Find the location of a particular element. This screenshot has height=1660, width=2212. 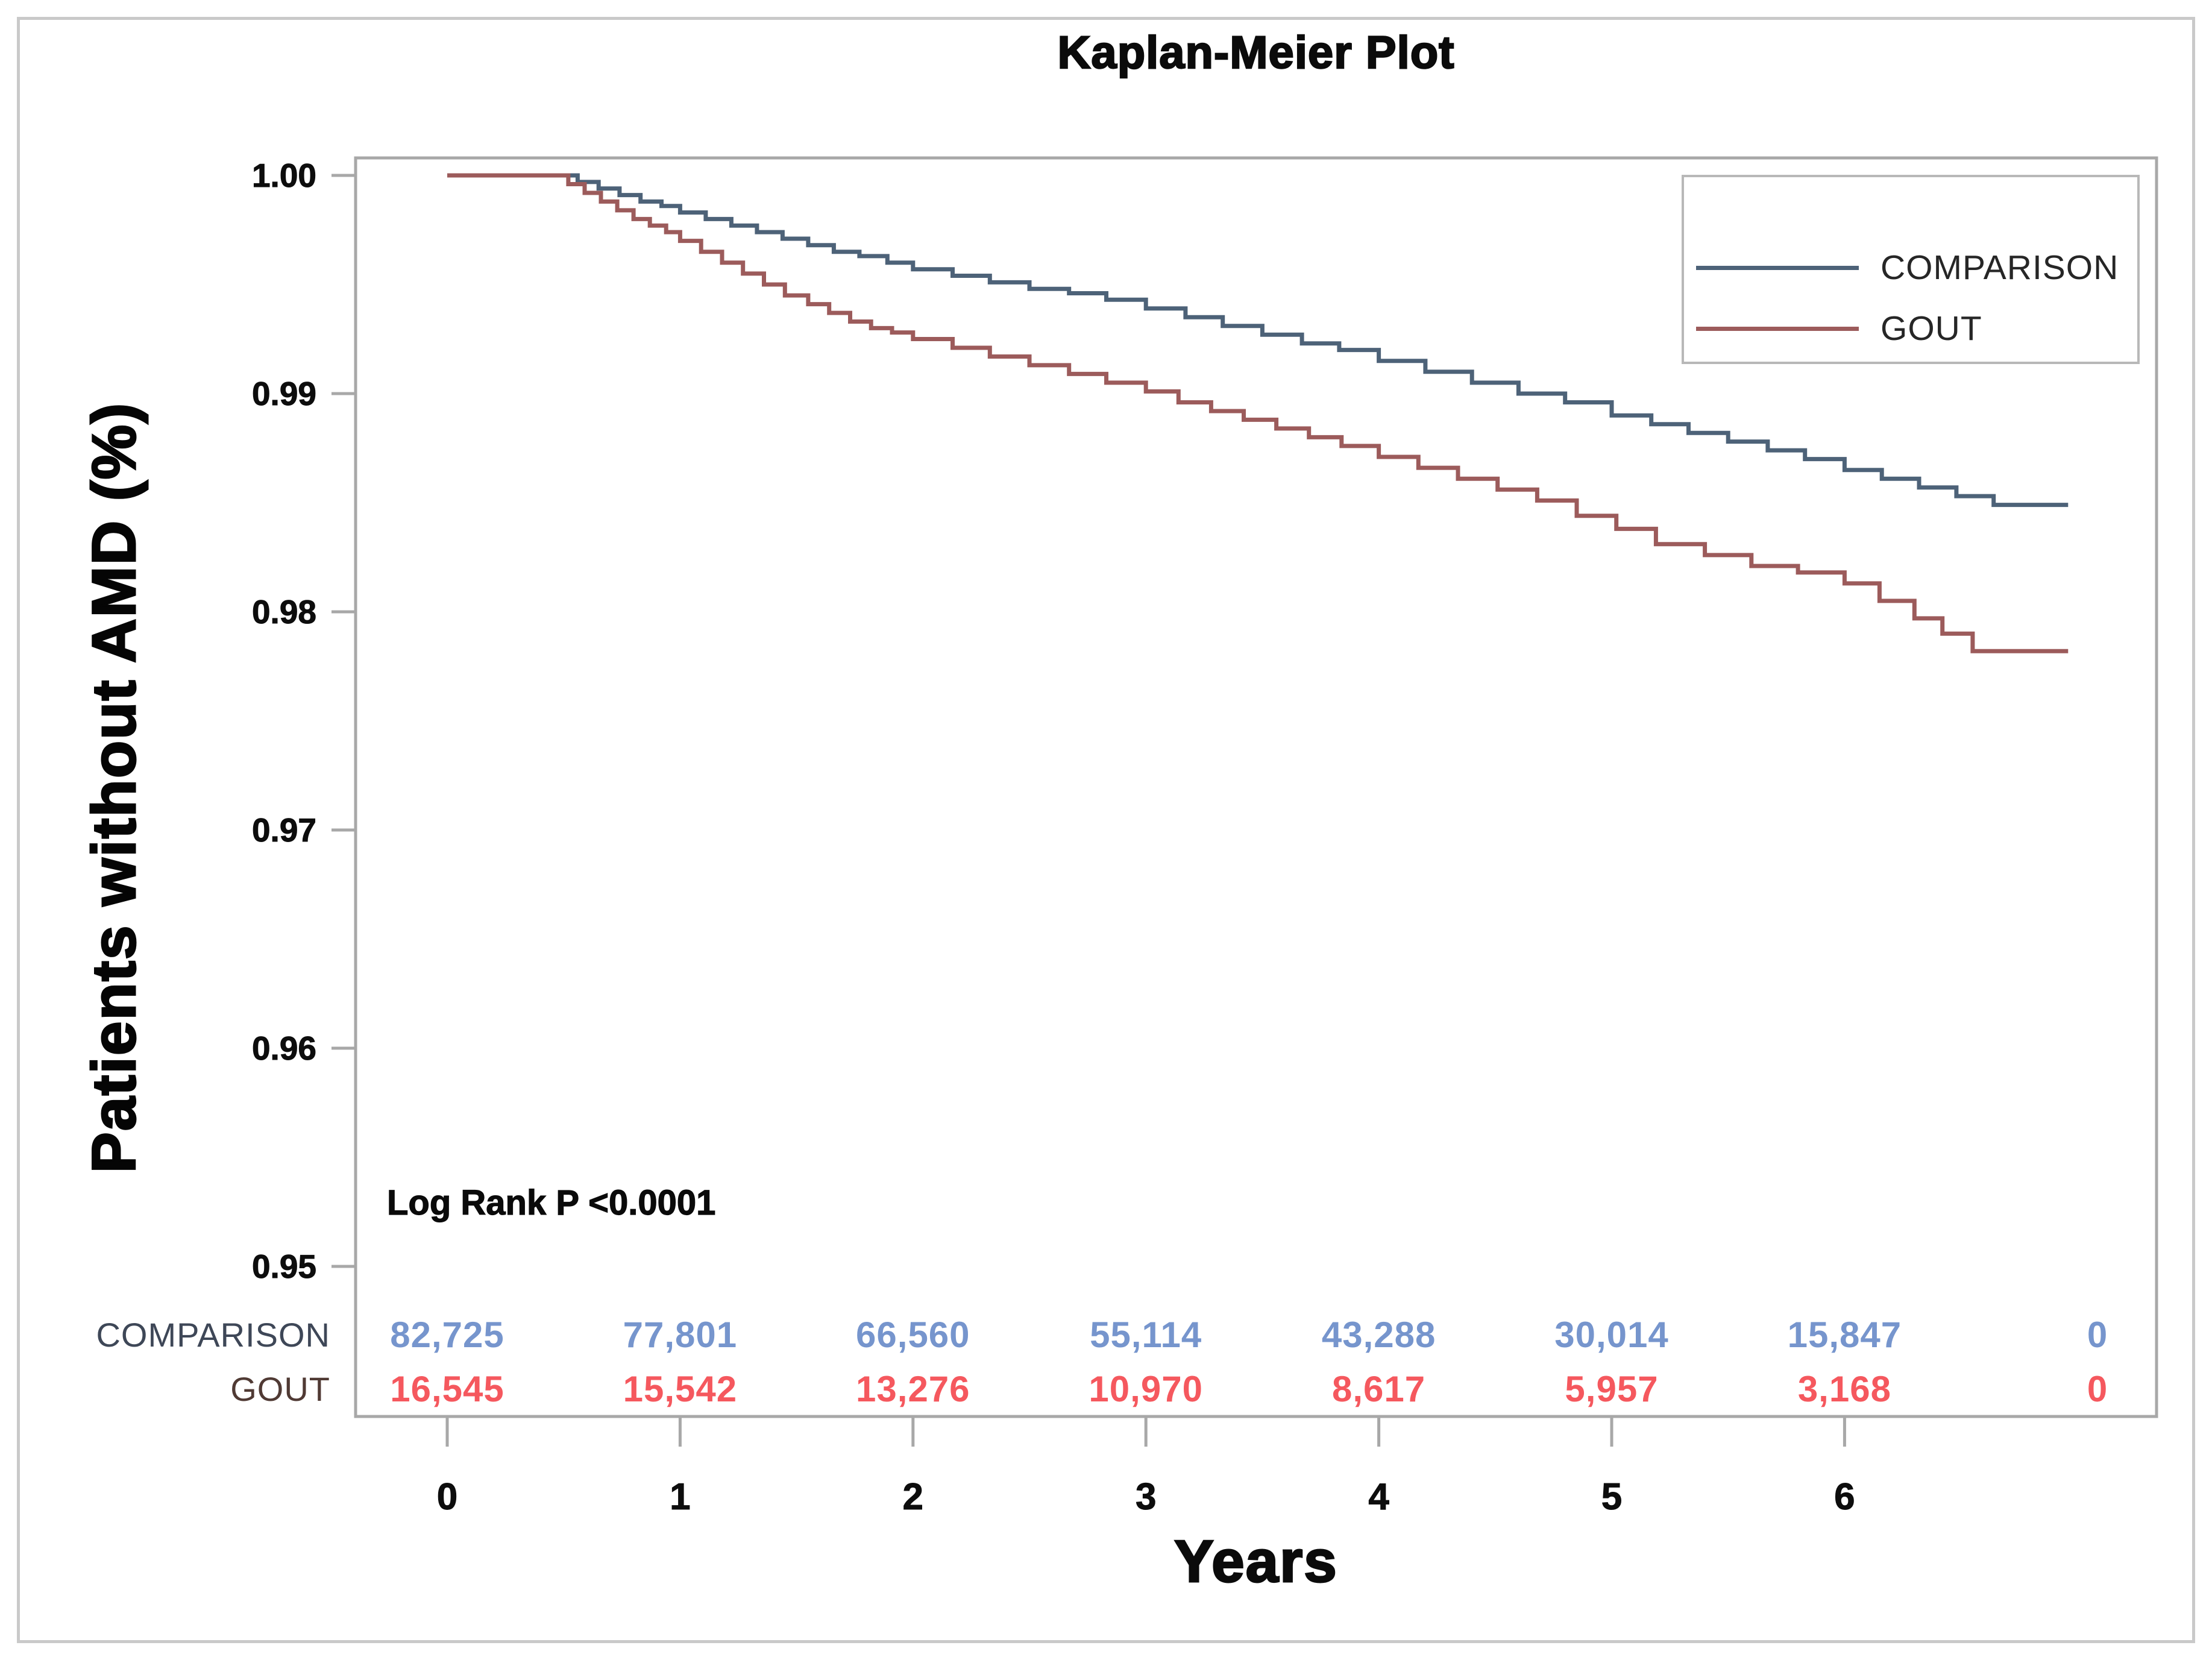

legend-entry-comparison: COMPARISON is located at coordinates (1910, 267).